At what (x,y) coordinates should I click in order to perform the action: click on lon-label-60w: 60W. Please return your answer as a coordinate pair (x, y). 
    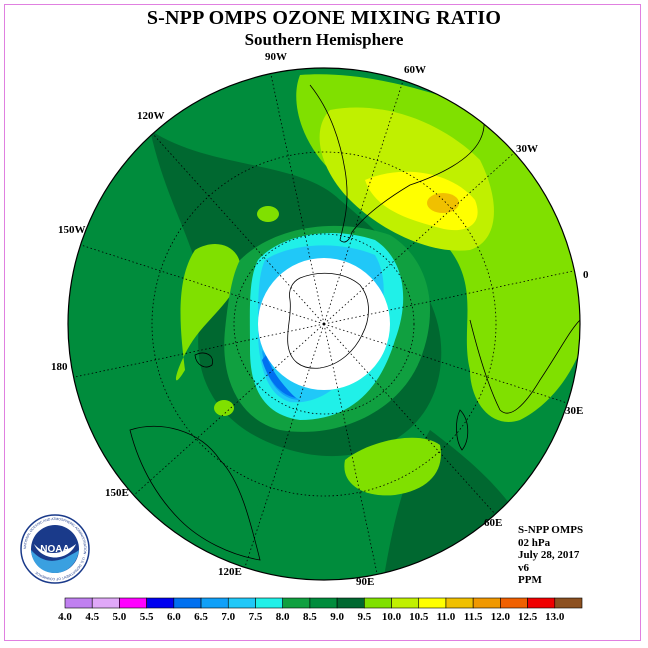
    Looking at the image, I should click on (415, 70).